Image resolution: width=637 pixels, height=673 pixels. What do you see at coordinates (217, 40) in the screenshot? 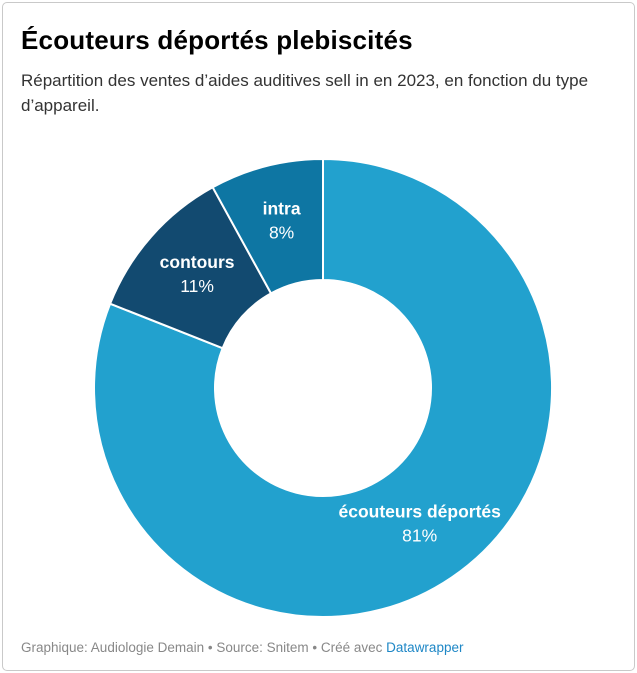
I see `chart-title: Écouteurs déportés plebiscités` at bounding box center [217, 40].